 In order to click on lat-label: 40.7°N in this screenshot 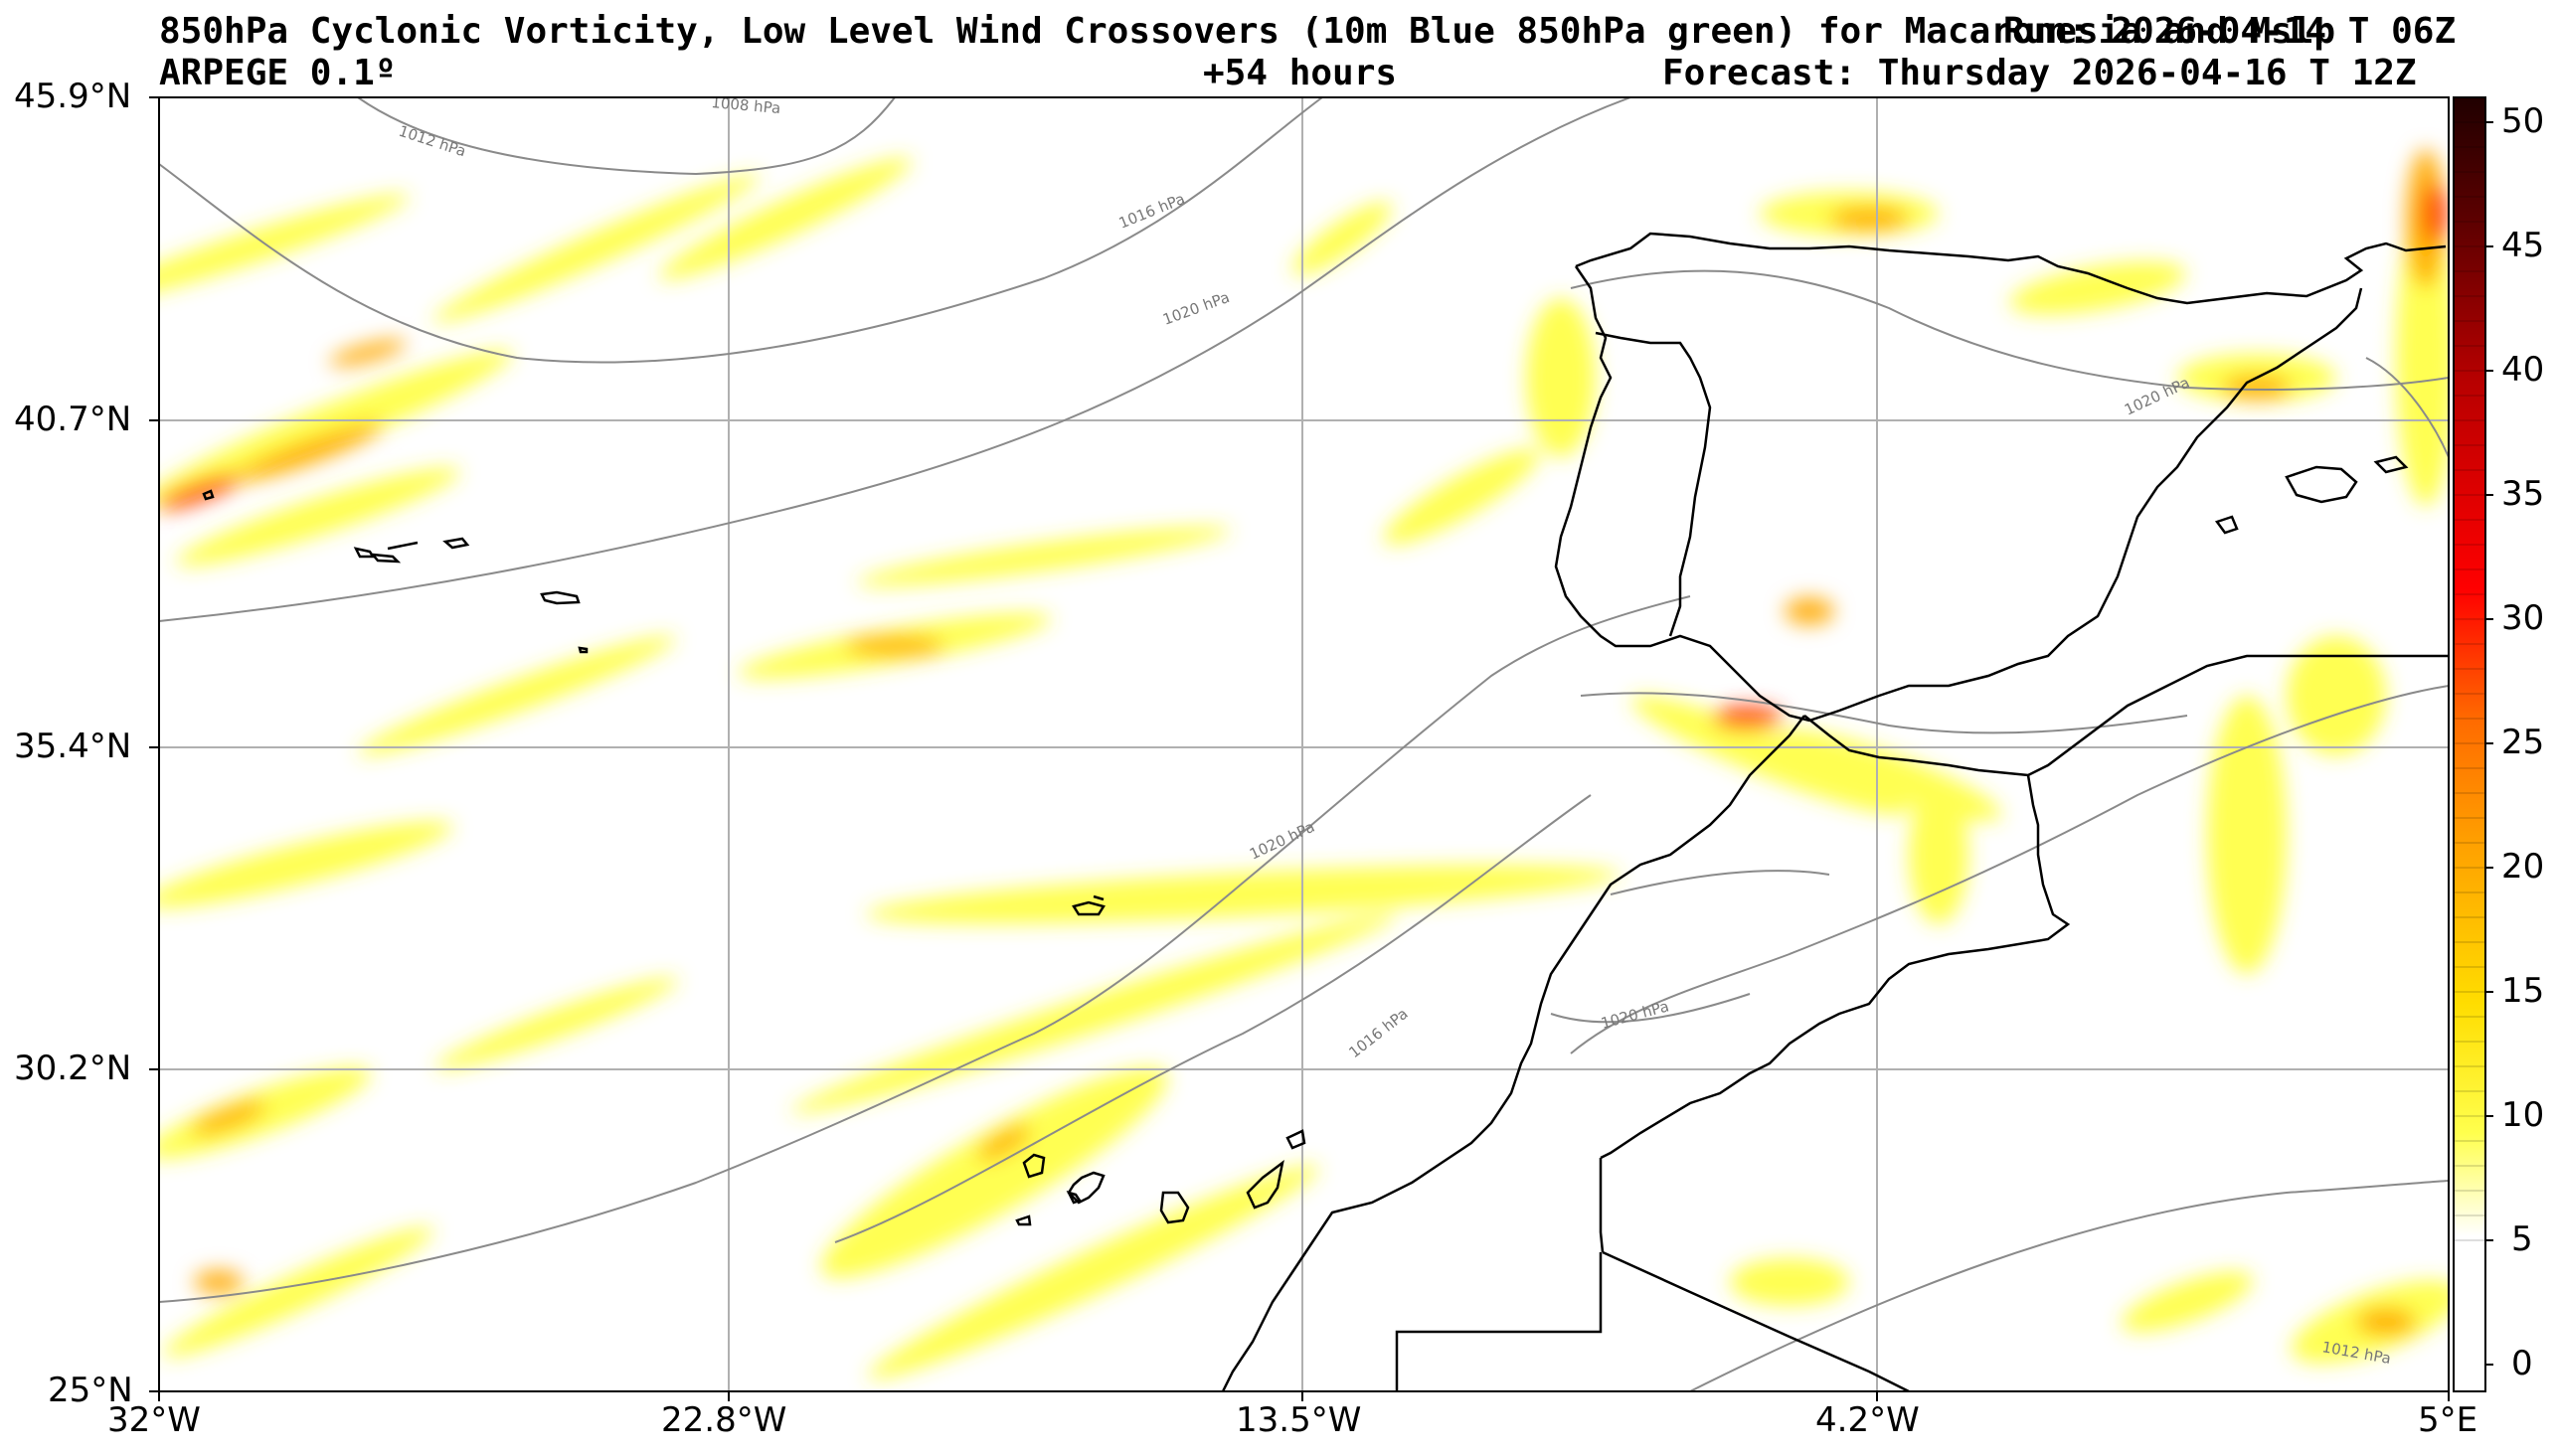, I will do `click(73, 419)`.